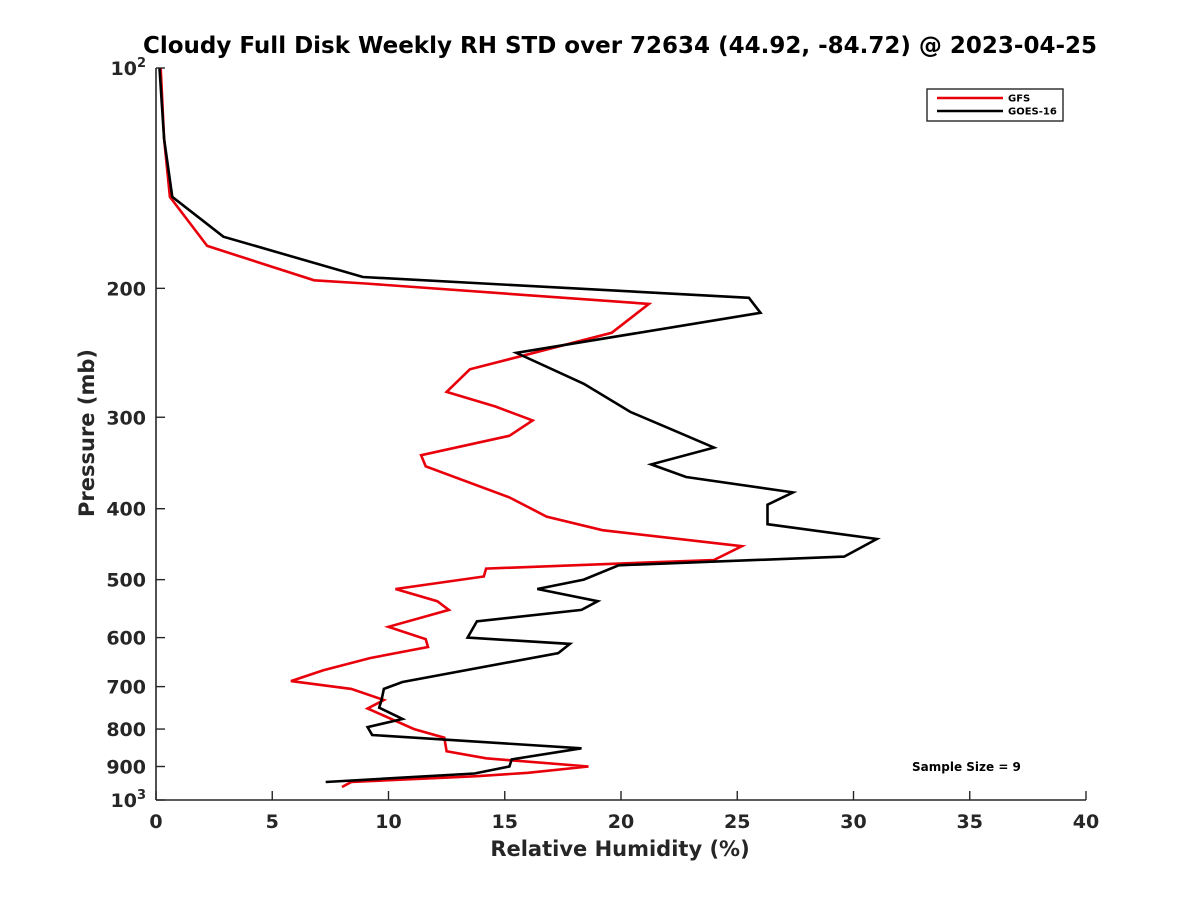 Image resolution: width=1200 pixels, height=900 pixels. What do you see at coordinates (853, 822) in the screenshot?
I see `x-tick-label: 30` at bounding box center [853, 822].